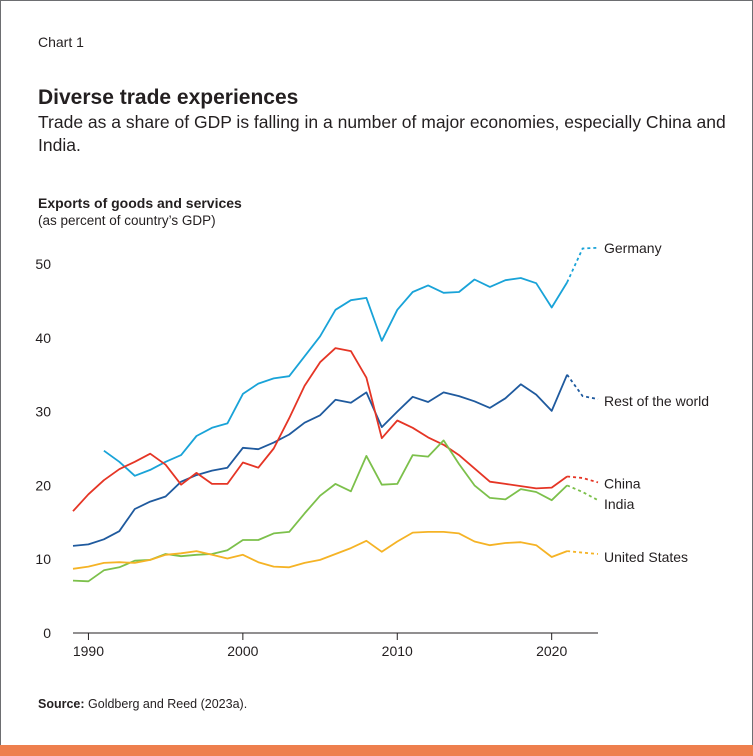  Describe the element at coordinates (583, 552) in the screenshot. I see `united-states-projection-line` at that location.